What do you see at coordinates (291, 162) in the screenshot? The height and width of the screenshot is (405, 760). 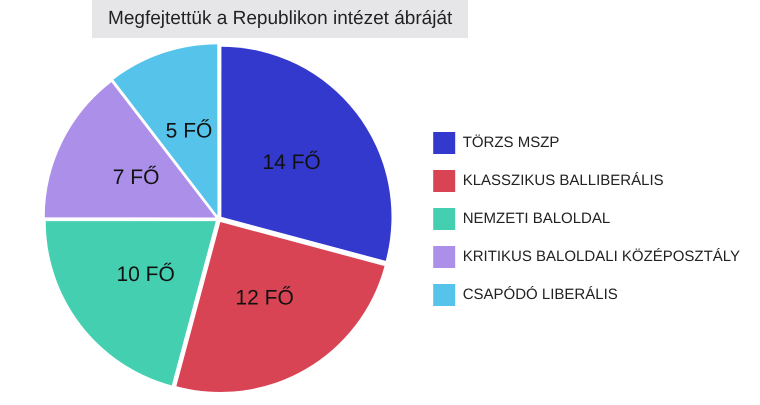 I see `data-label: 14 FŐ` at bounding box center [291, 162].